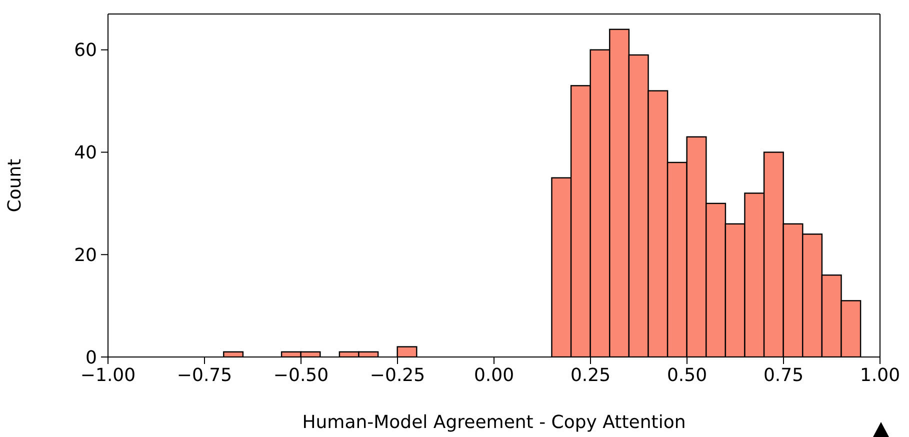 This screenshot has height=437, width=909. I want to click on x-tick-label: −0.50, so click(301, 375).